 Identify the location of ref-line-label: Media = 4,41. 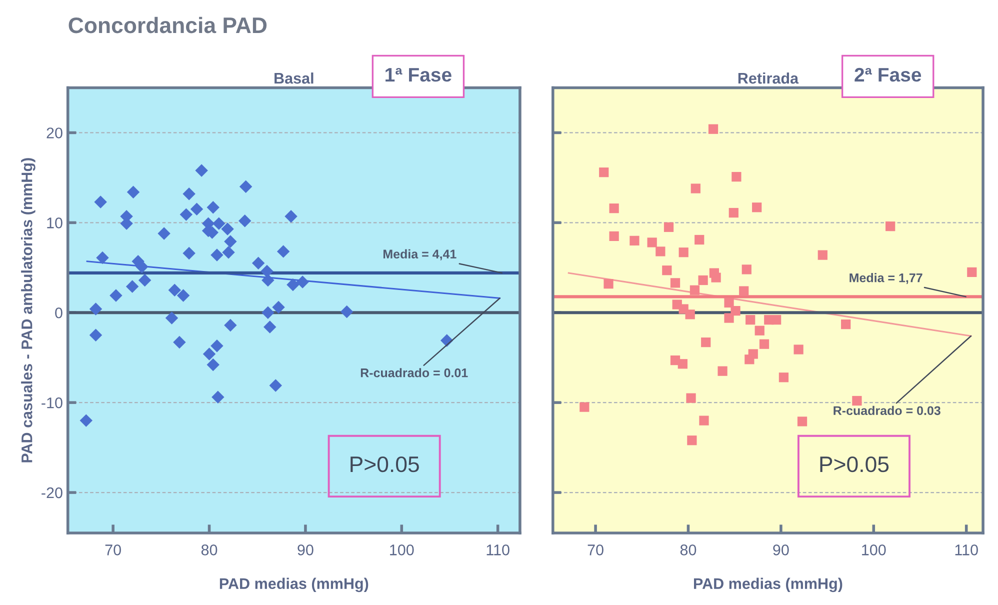
(420, 254).